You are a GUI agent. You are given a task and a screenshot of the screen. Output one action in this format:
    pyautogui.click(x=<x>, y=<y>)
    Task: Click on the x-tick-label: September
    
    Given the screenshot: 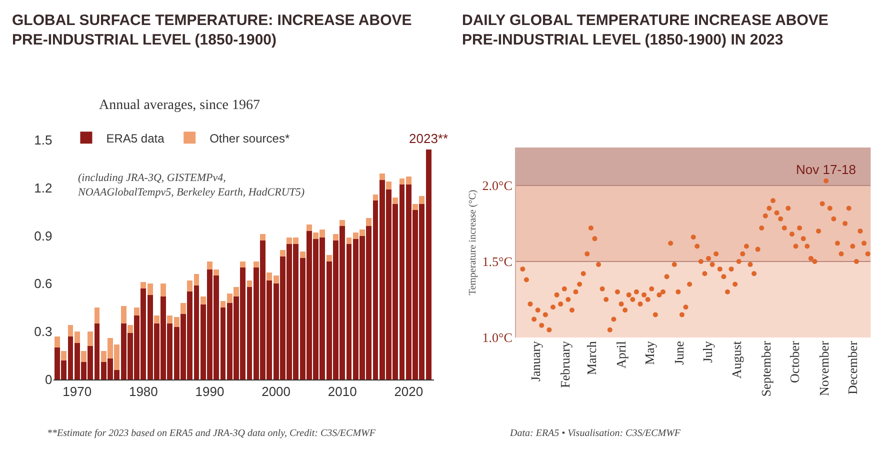 What is the action you would take?
    pyautogui.click(x=766, y=368)
    